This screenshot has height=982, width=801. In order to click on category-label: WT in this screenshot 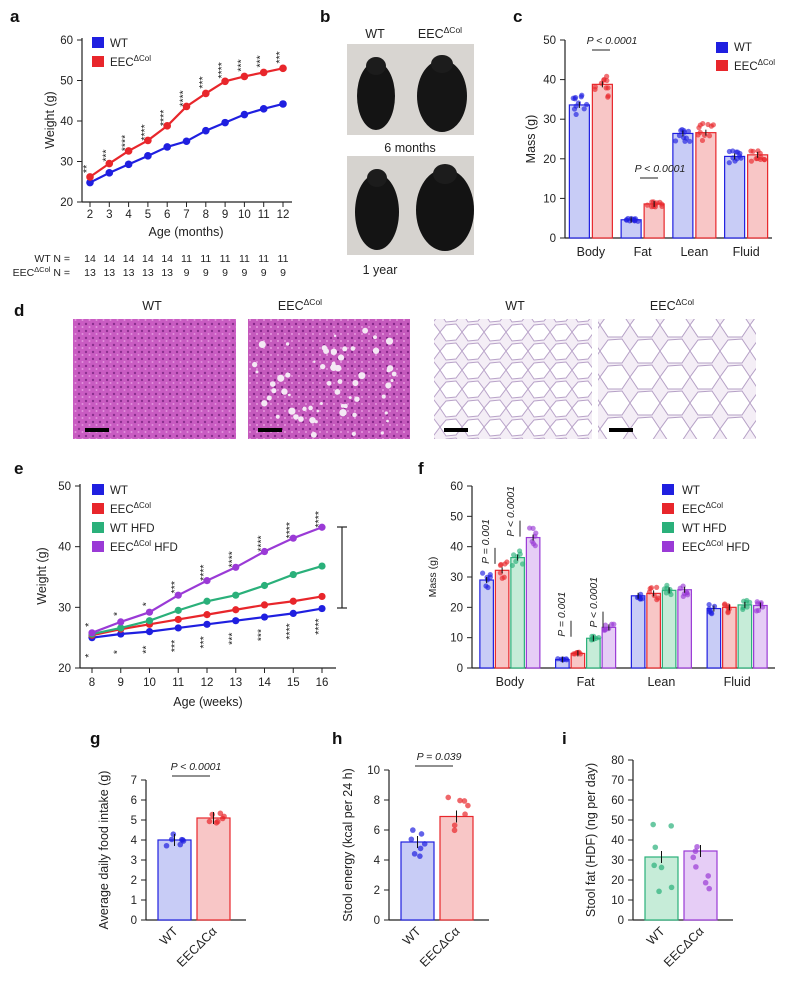, I will do `click(169, 936)`.